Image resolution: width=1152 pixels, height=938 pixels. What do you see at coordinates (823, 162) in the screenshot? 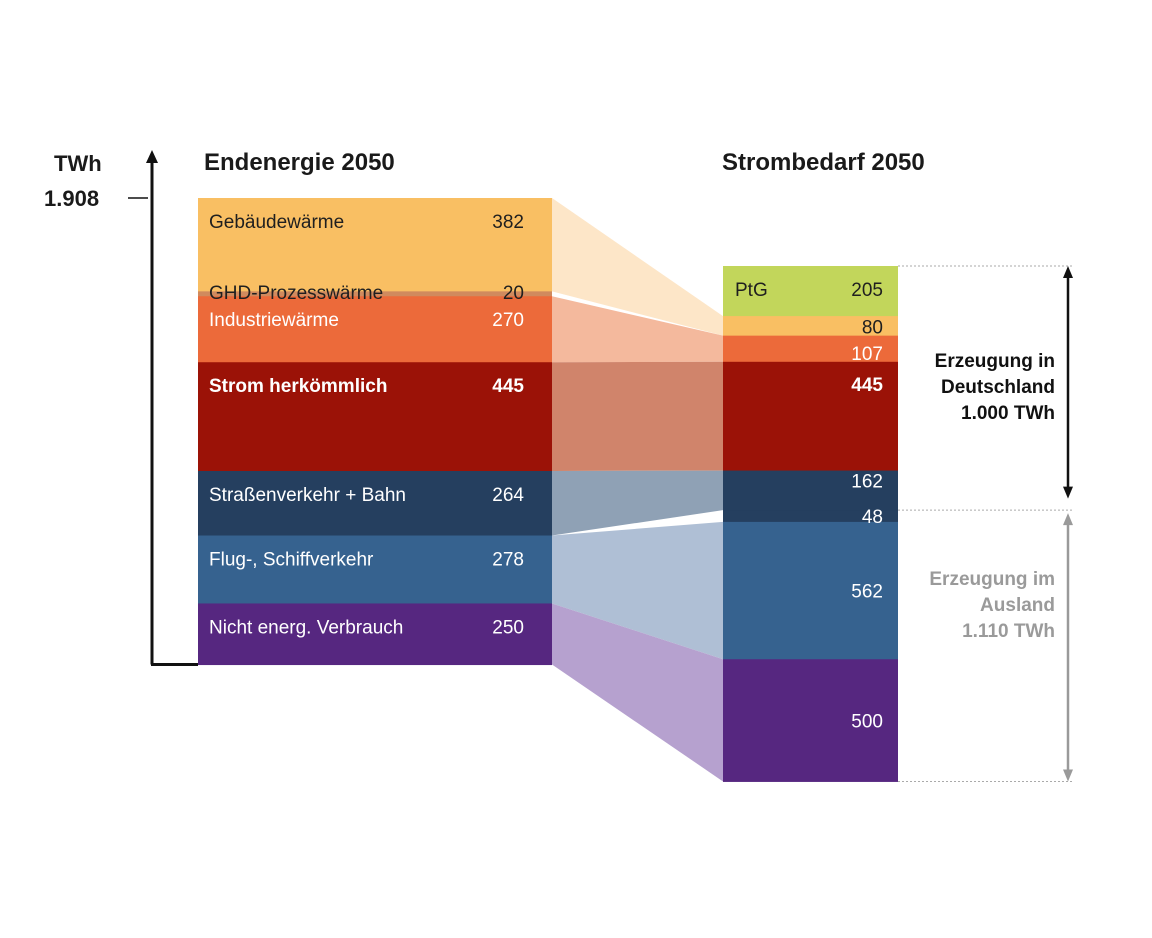
I see `strombedarf-title: Strombedarf 2050` at bounding box center [823, 162].